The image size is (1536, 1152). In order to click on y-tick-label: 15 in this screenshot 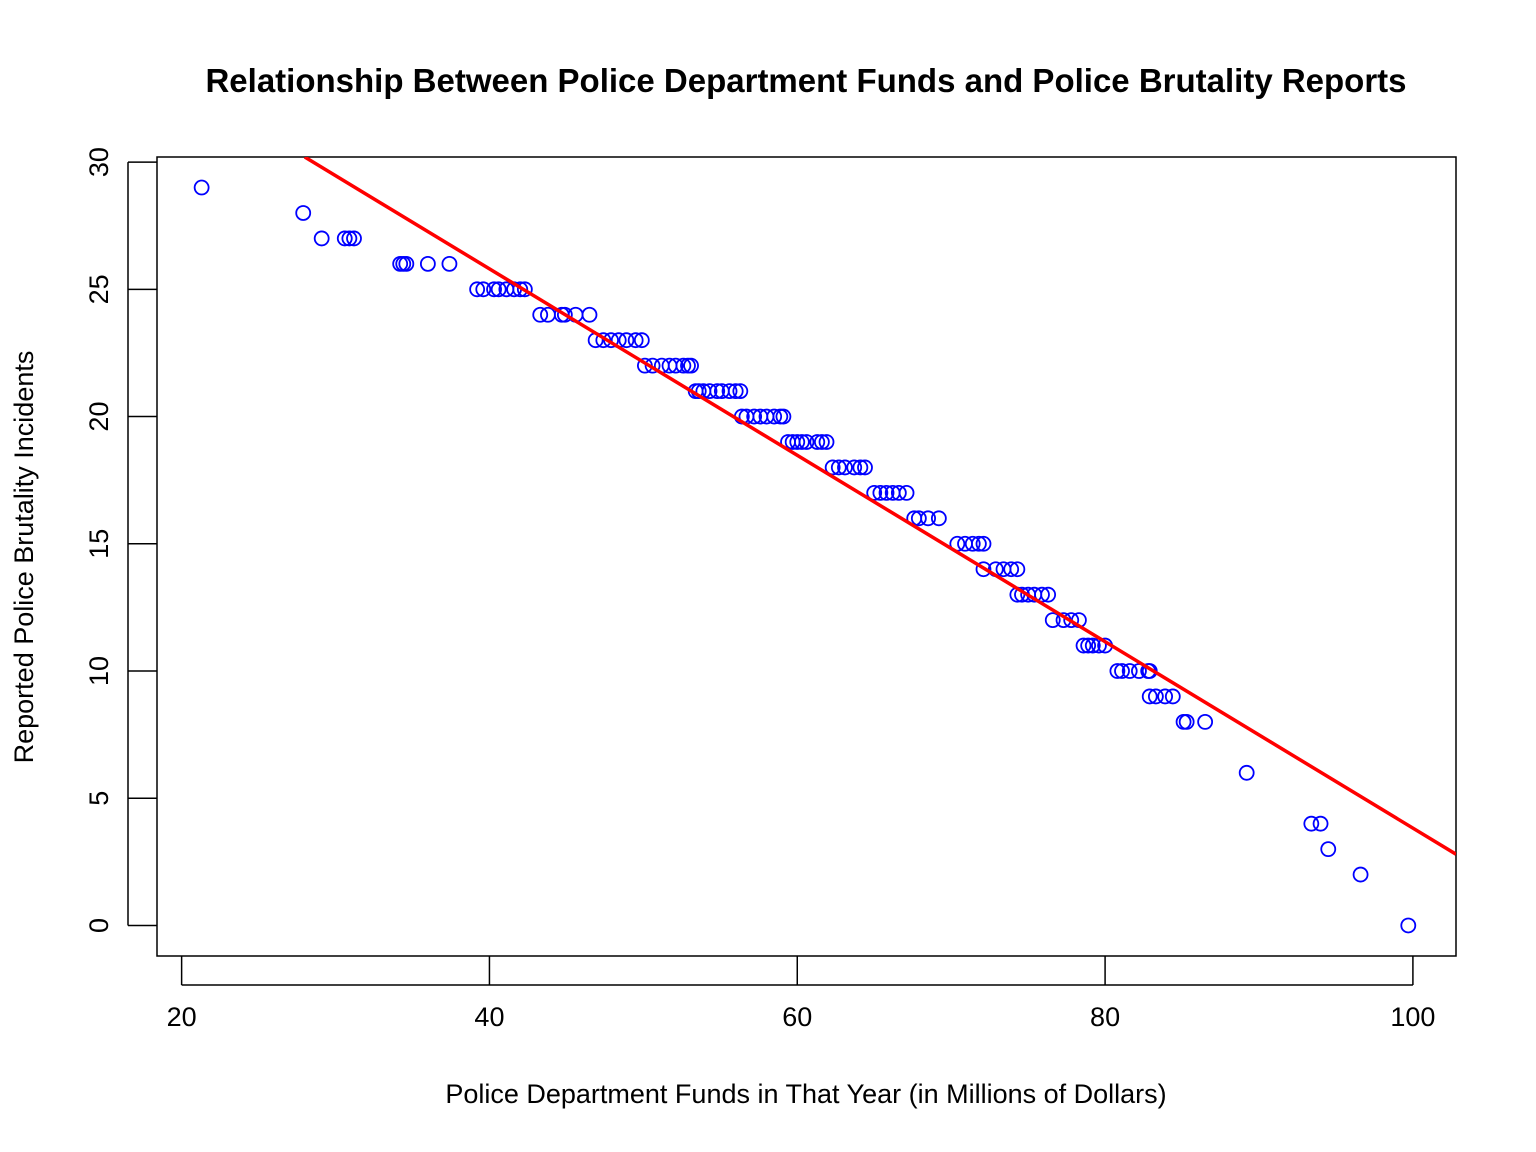, I will do `click(99, 544)`.